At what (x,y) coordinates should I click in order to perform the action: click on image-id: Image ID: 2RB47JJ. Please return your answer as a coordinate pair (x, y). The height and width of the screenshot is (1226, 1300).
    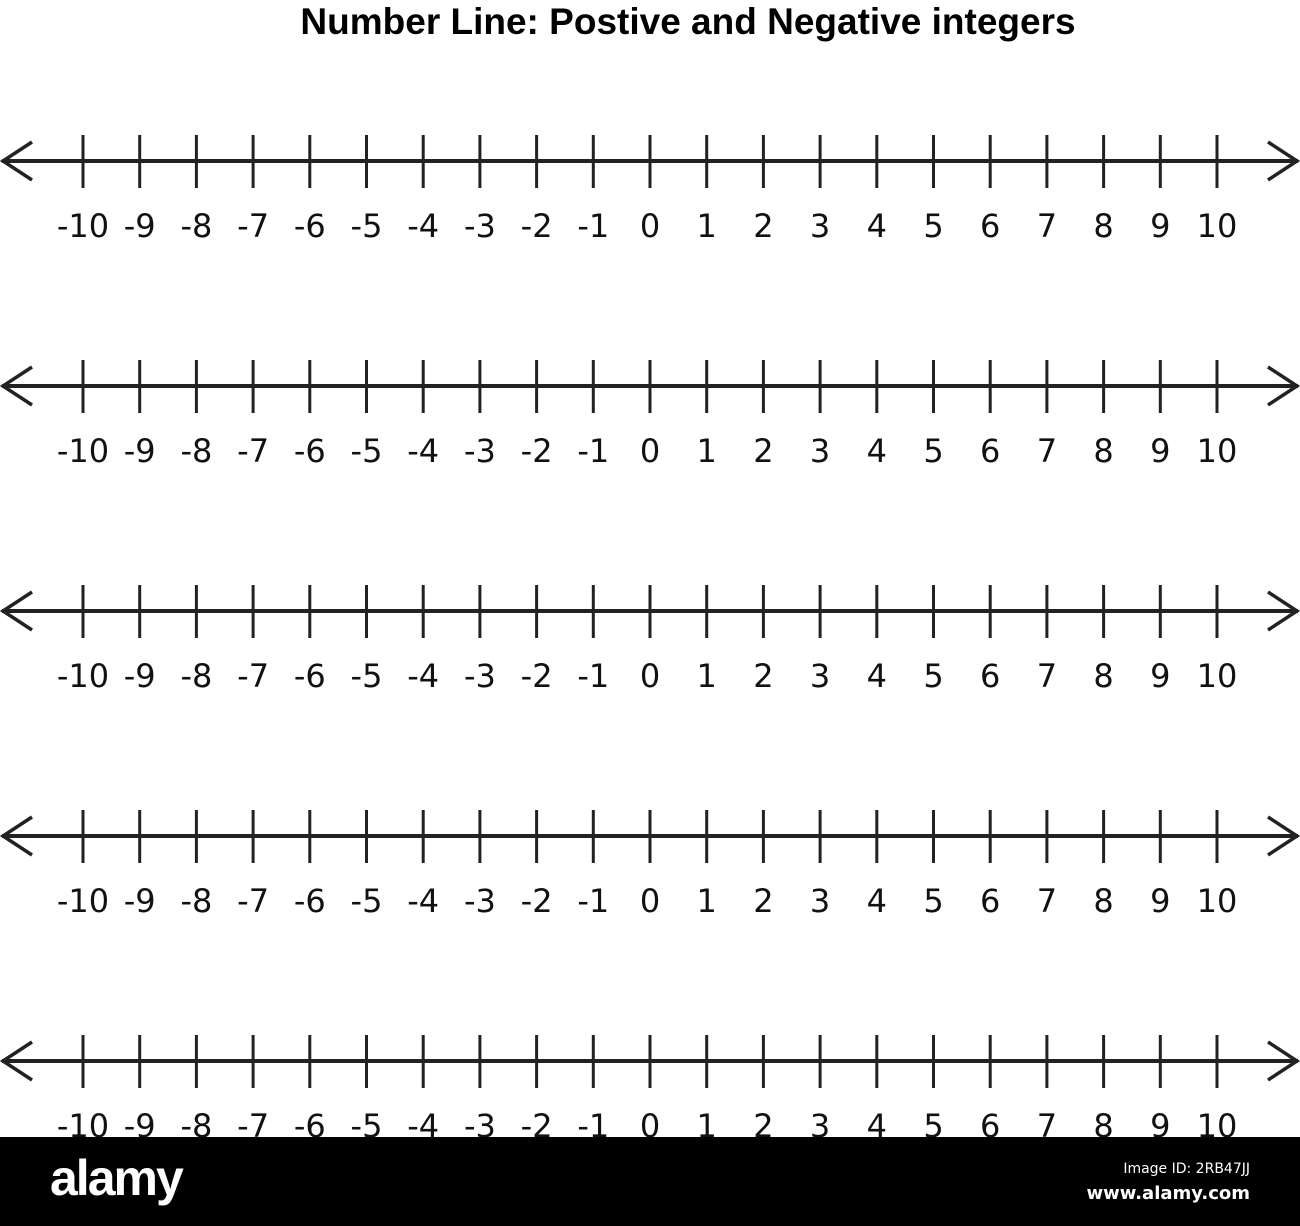
    Looking at the image, I should click on (1186, 1169).